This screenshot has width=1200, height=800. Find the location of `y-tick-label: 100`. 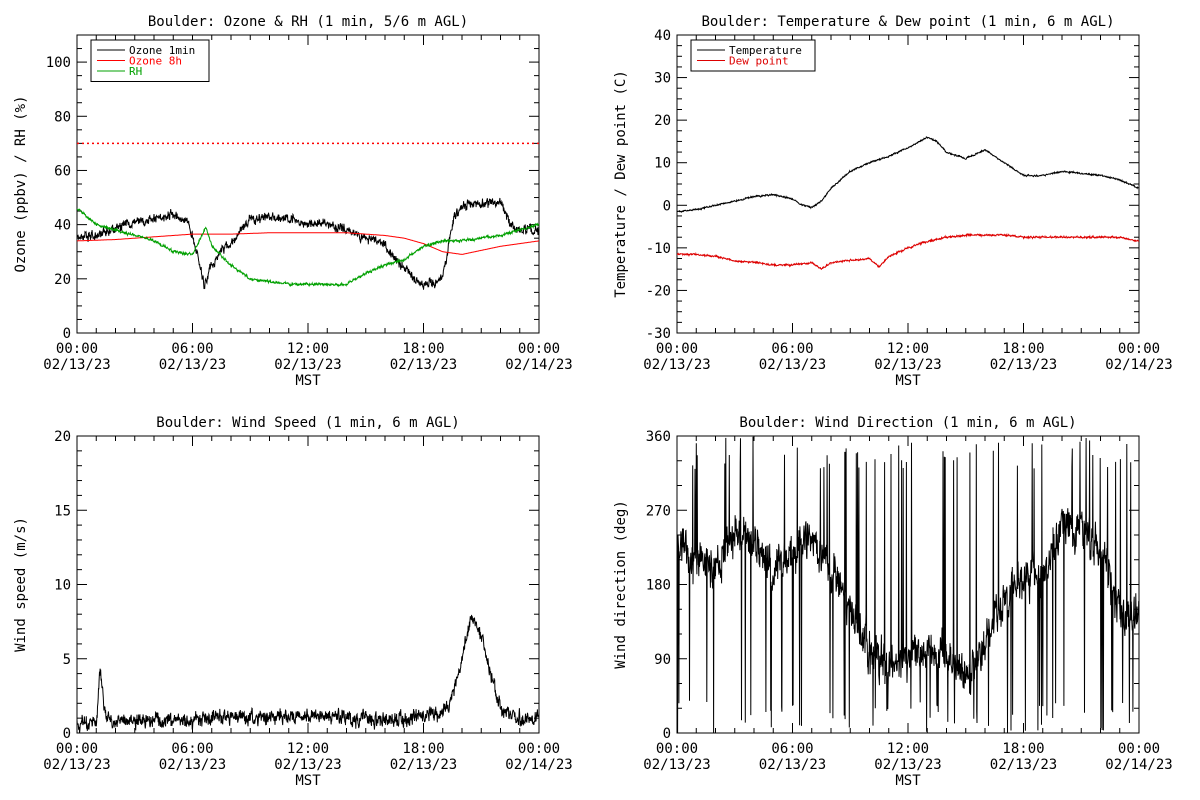

y-tick-label: 100 is located at coordinates (58, 63).